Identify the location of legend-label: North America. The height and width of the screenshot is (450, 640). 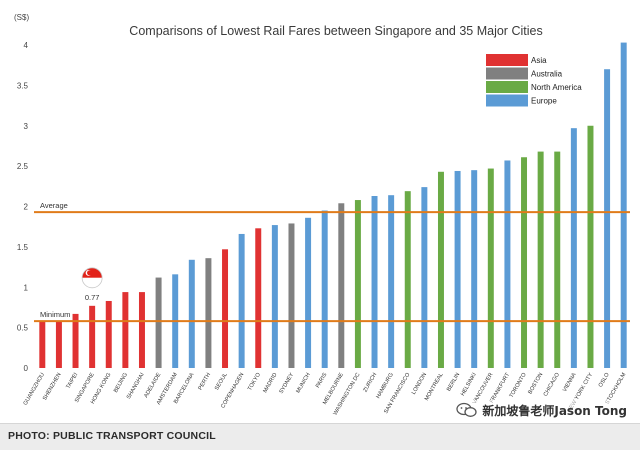
(556, 87).